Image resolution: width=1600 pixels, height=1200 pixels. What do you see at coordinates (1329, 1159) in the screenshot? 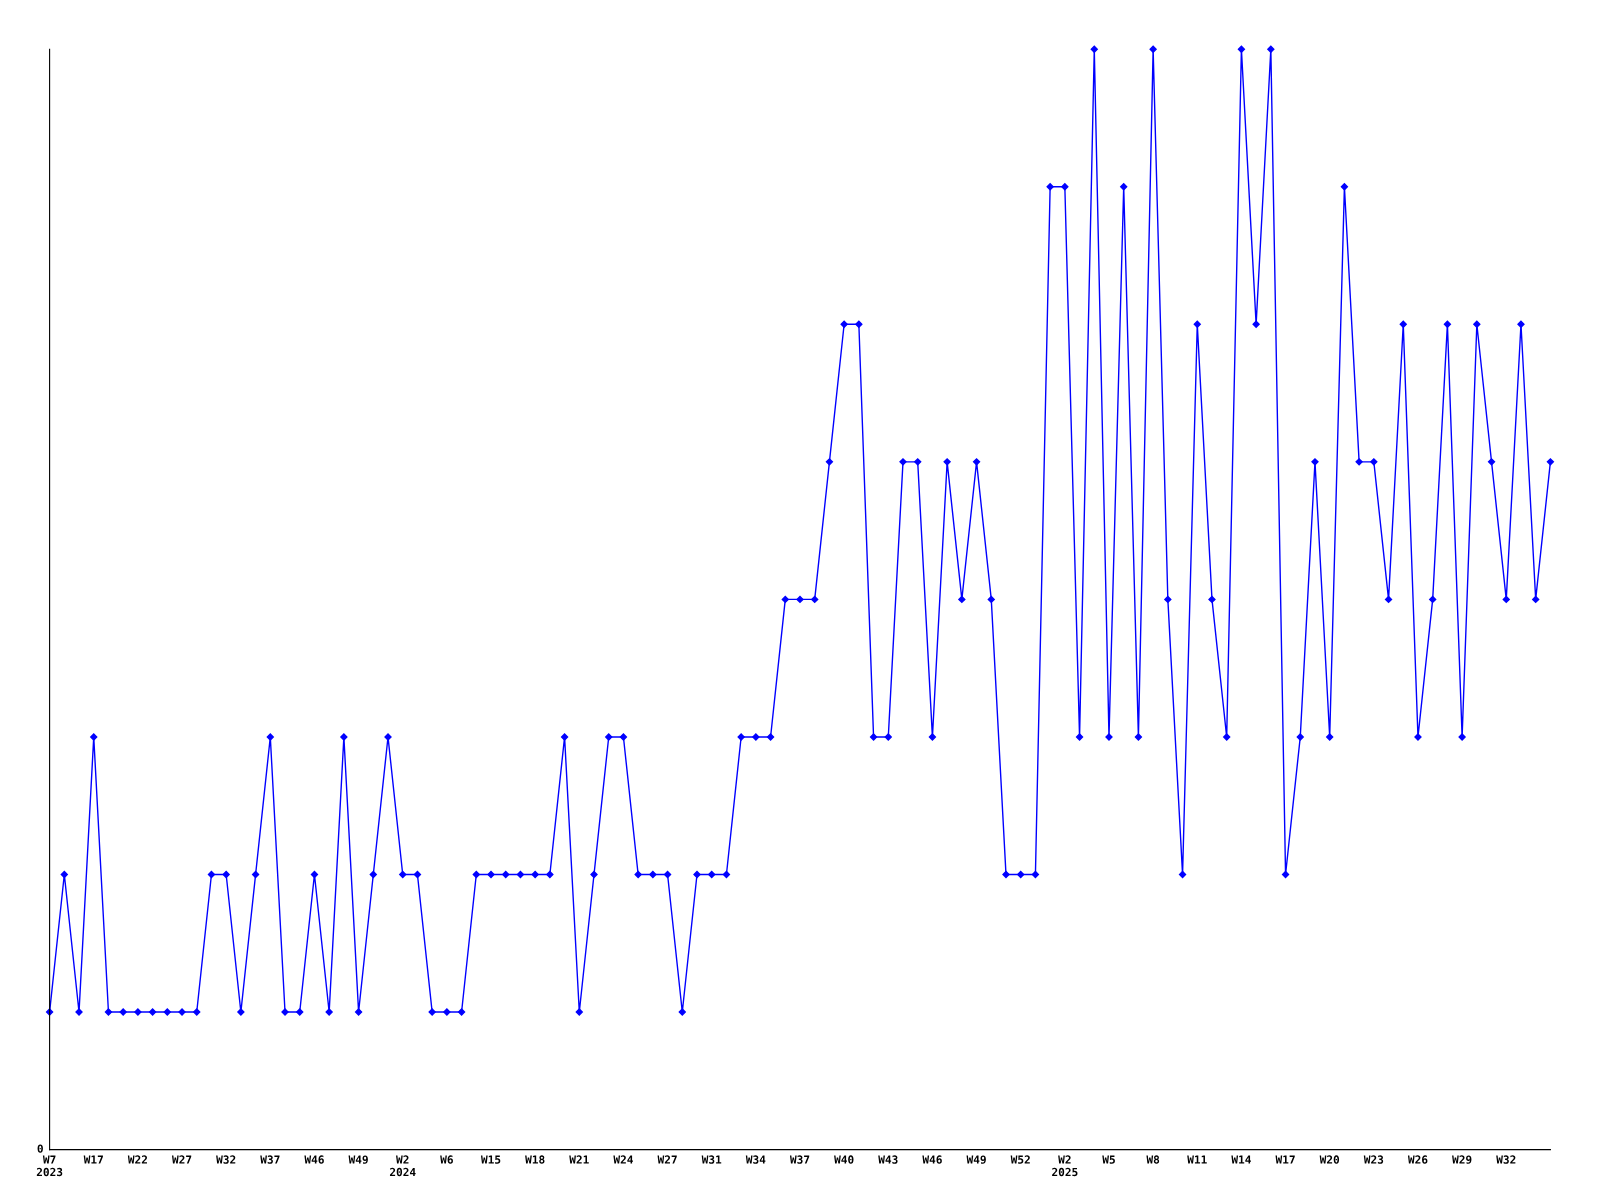
I see `x-tick-label: W20` at bounding box center [1329, 1159].